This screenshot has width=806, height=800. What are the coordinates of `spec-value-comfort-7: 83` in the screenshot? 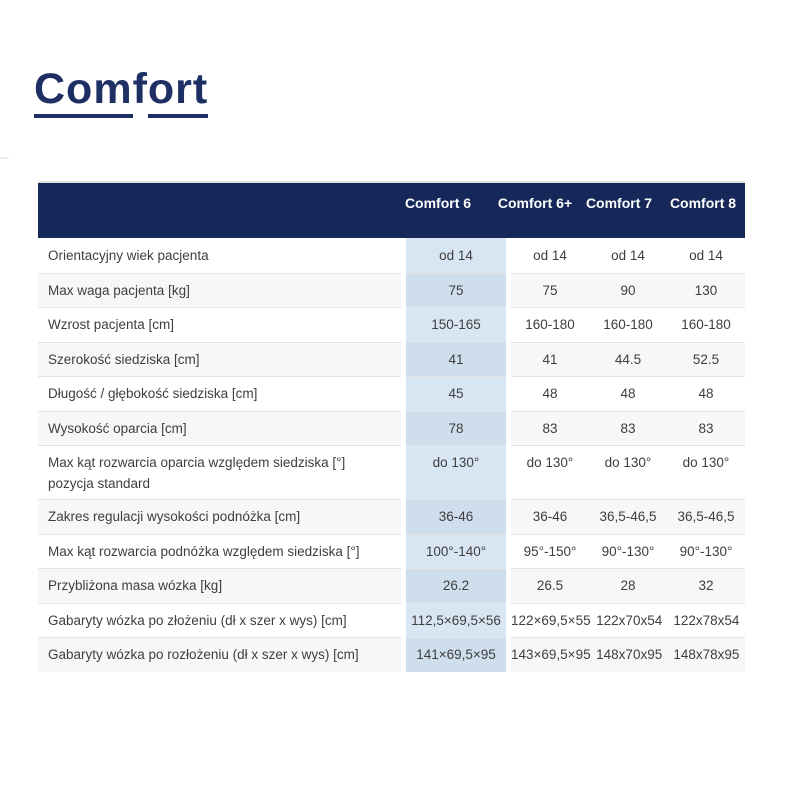 It's located at (628, 427).